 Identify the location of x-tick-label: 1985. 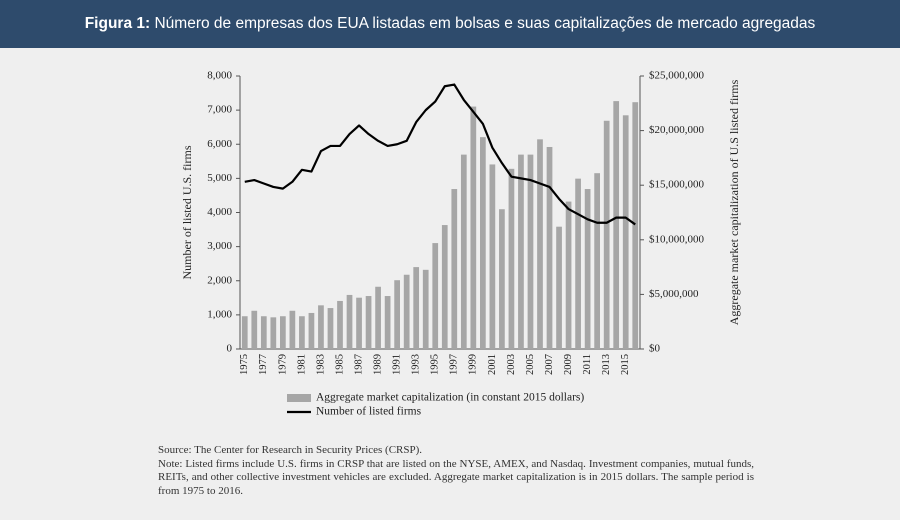
(339, 364).